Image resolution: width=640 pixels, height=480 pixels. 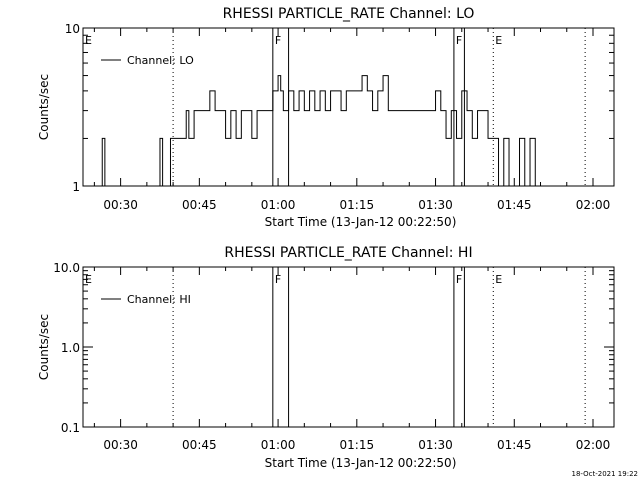 I want to click on y-tick-label: 1, so click(x=76, y=187).